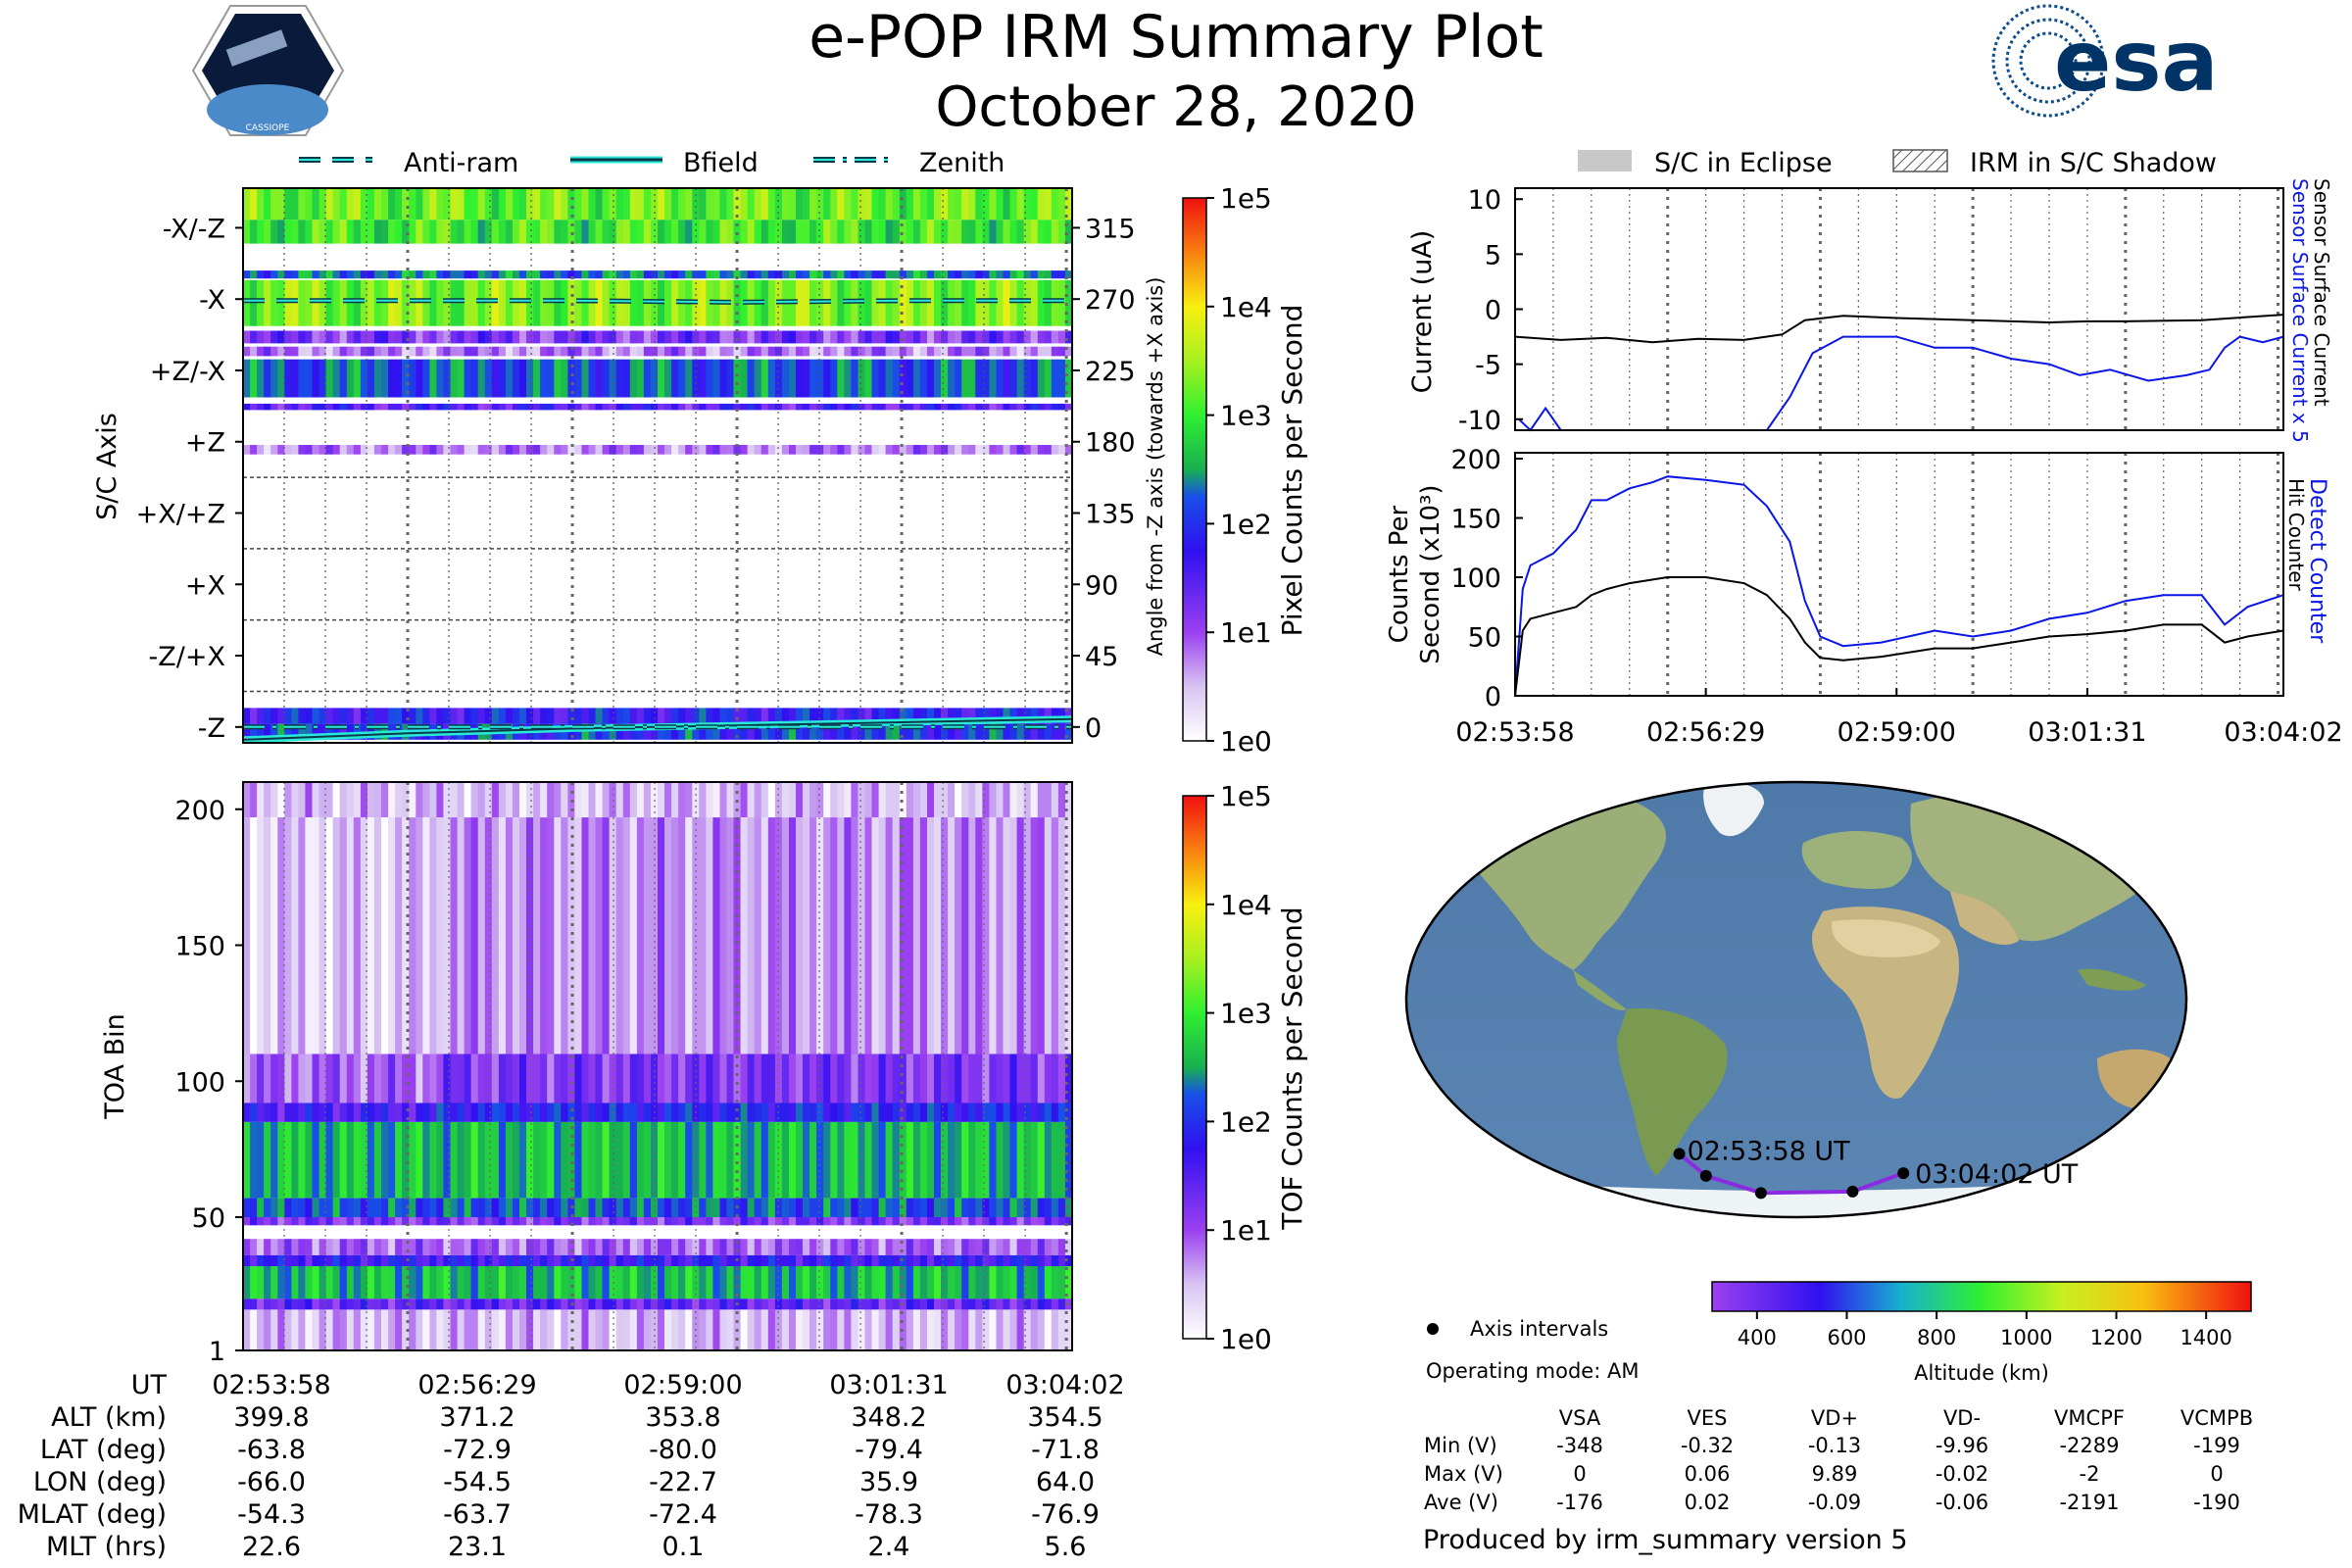  Describe the element at coordinates (1488, 366) in the screenshot. I see `current-ytick-label: -5` at that location.